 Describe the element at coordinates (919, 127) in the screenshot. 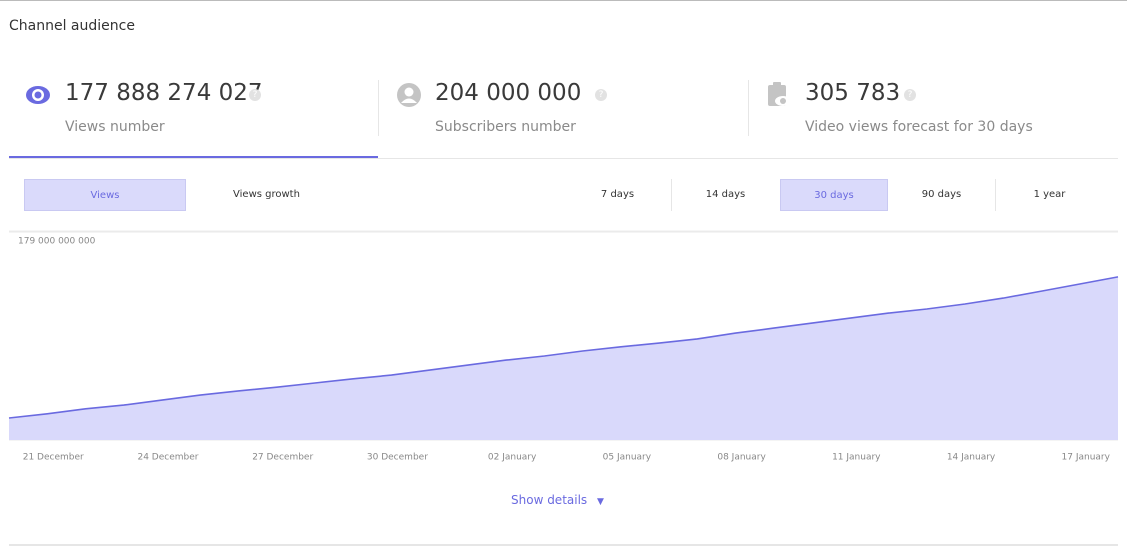

I see `stat-label: Video views forecast for 30 days` at that location.